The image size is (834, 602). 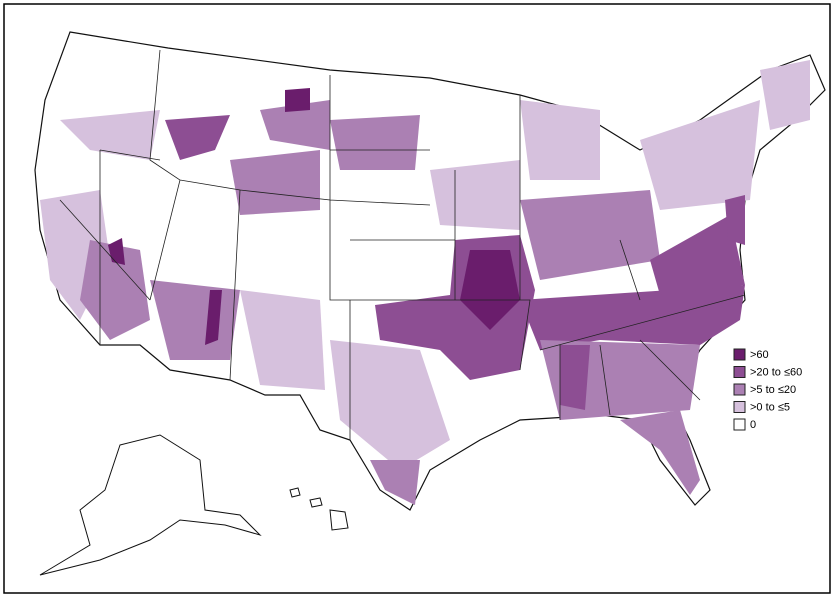 I want to click on legend-label: 0, so click(x=753, y=425).